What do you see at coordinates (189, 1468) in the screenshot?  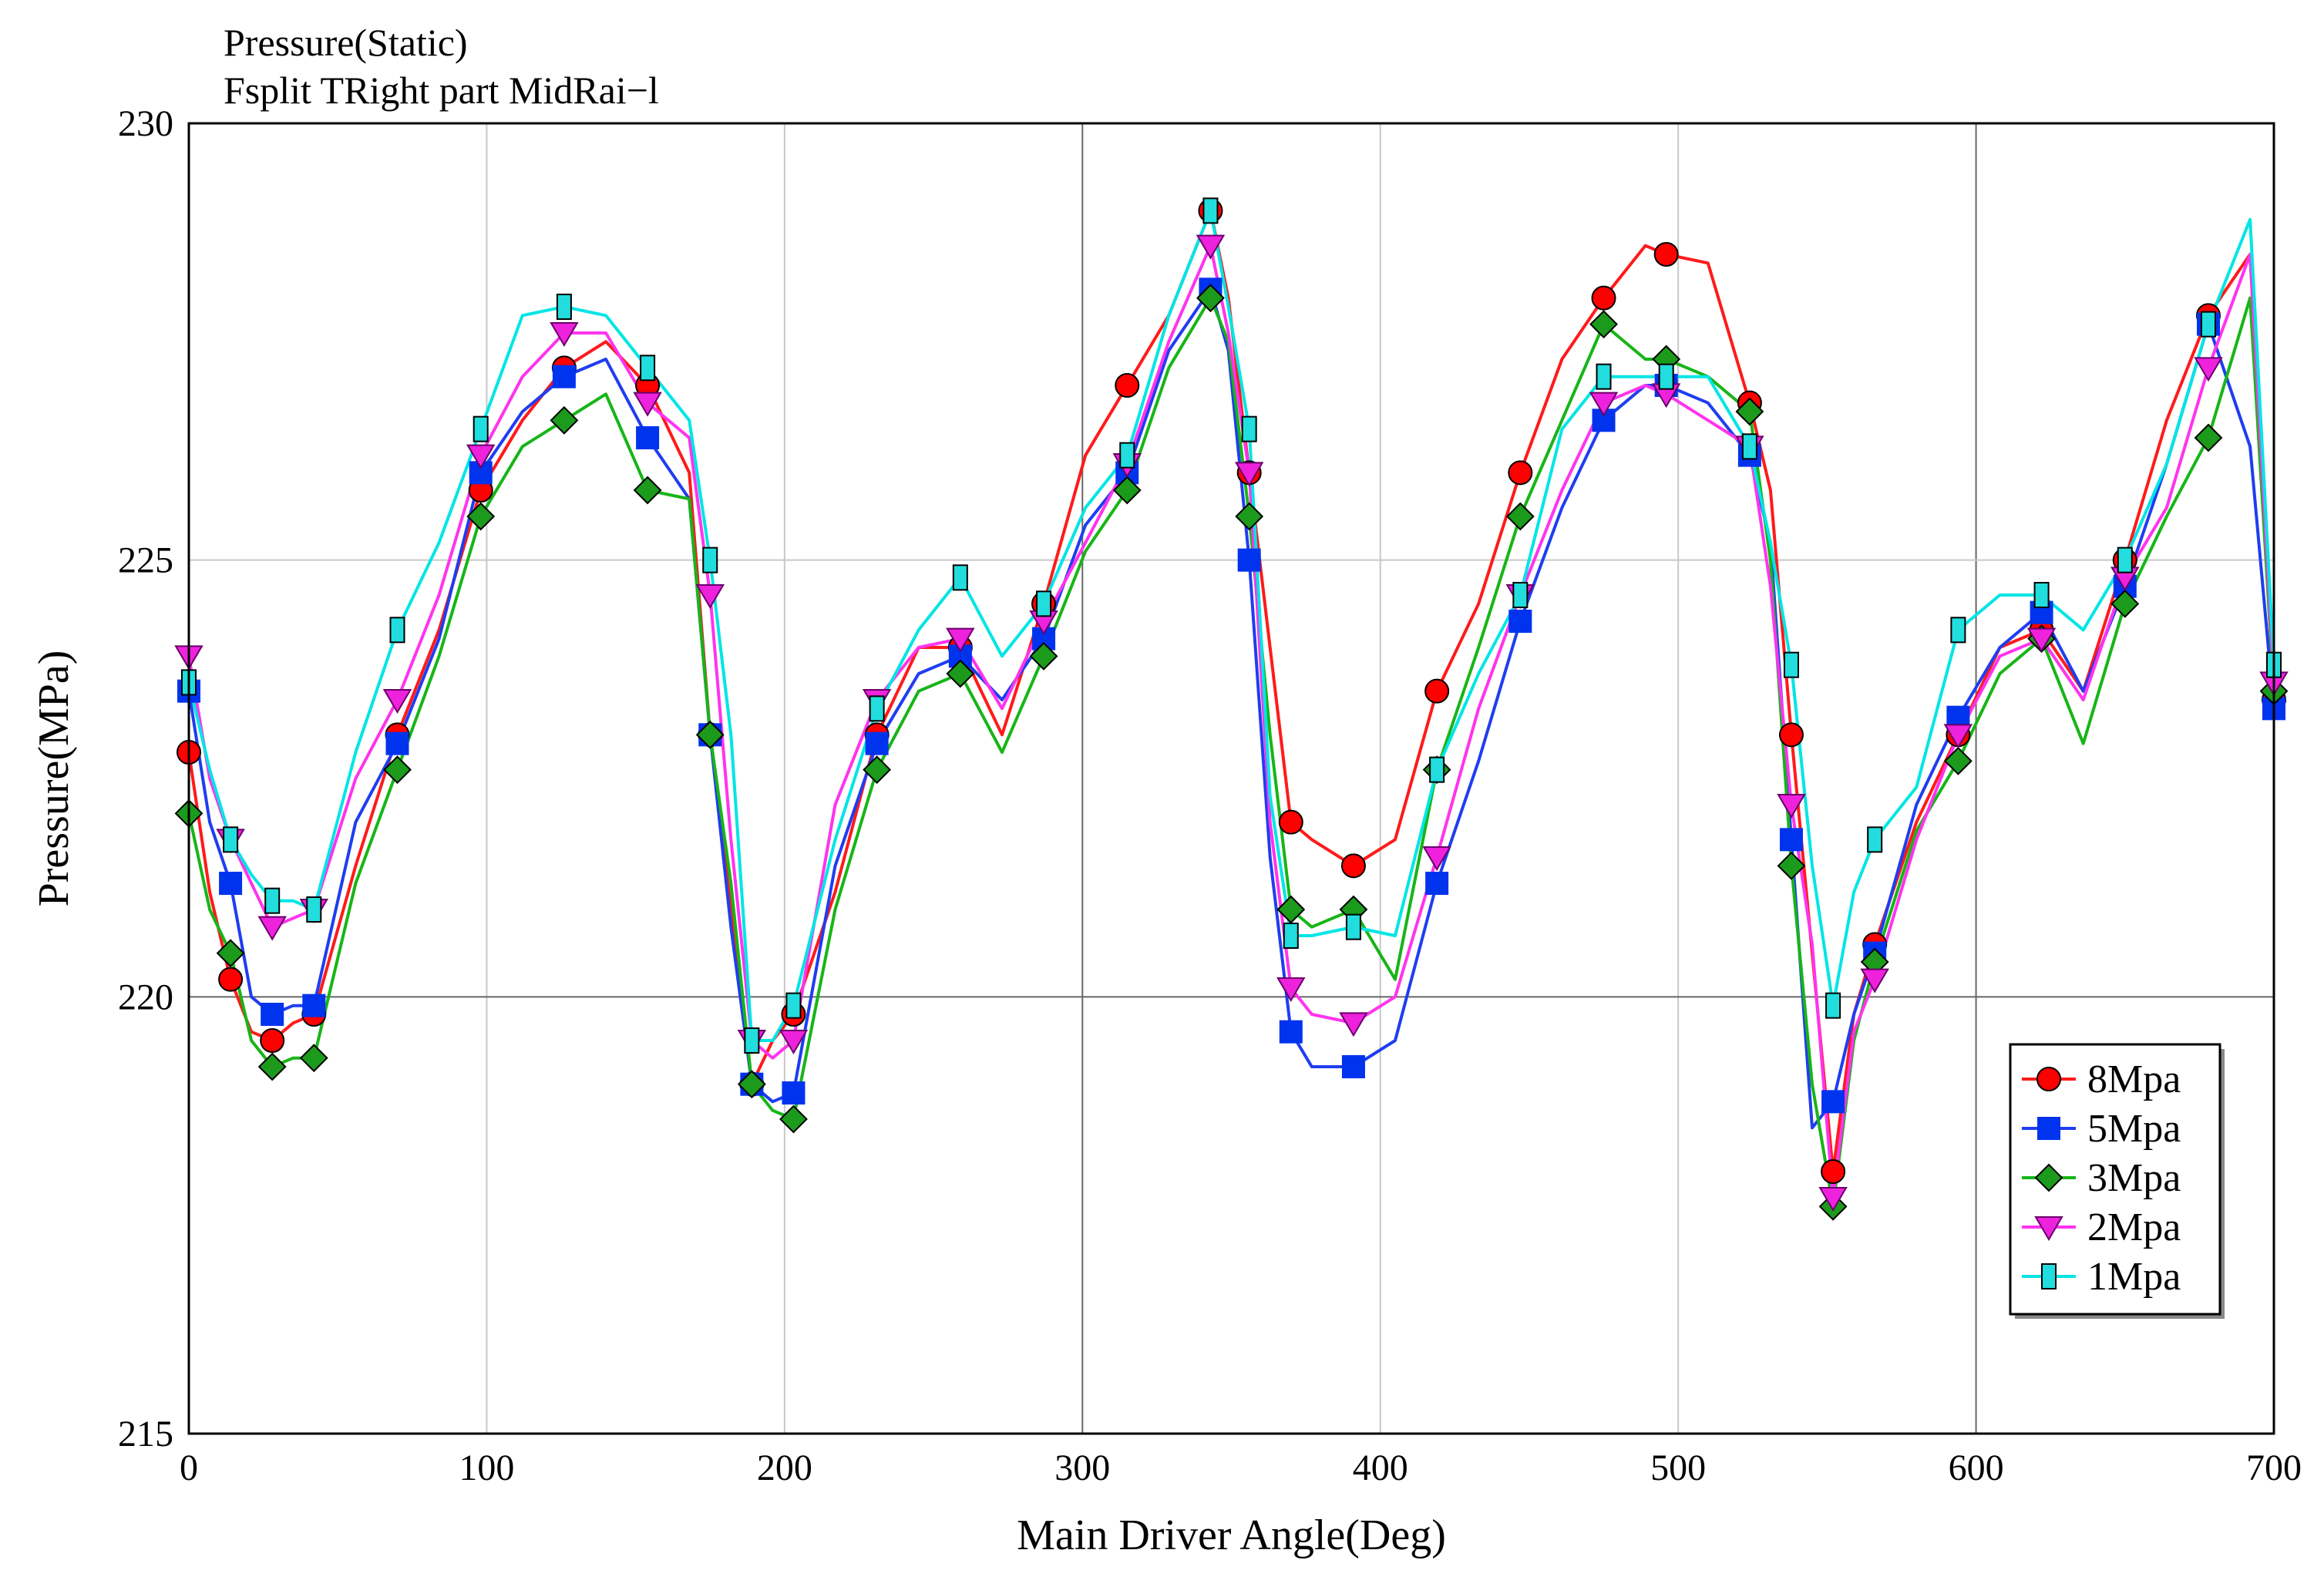 I see `x-tick-label: 0` at bounding box center [189, 1468].